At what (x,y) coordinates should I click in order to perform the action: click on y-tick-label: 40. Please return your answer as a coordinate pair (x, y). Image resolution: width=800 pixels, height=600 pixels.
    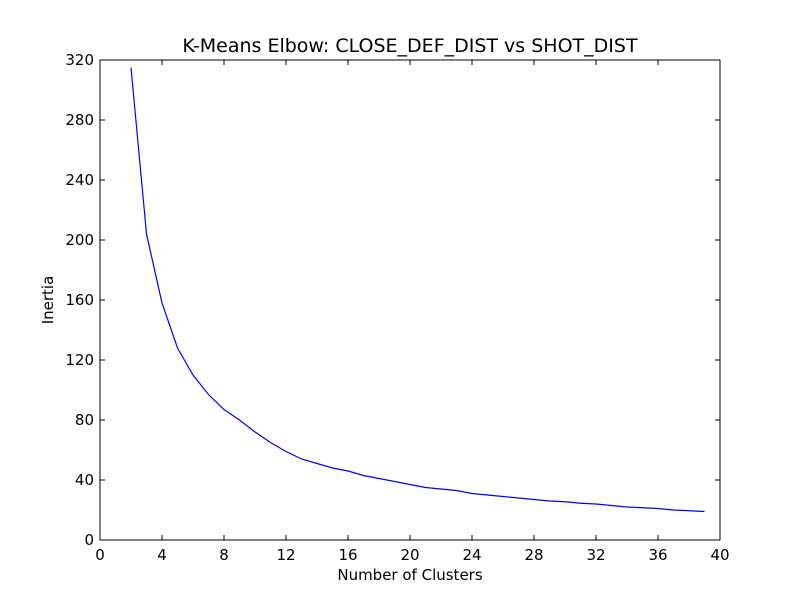
    Looking at the image, I should click on (84, 480).